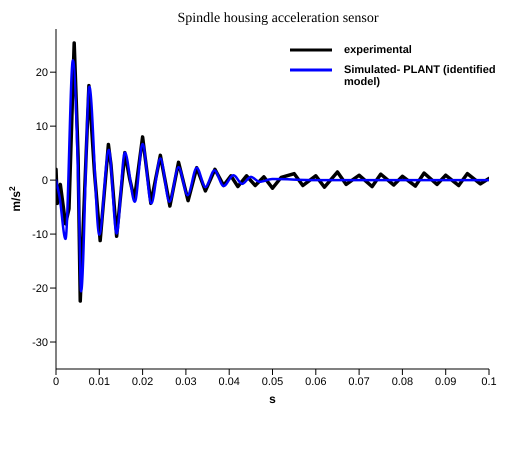  Describe the element at coordinates (40, 342) in the screenshot. I see `y-tick-label: -30` at that location.